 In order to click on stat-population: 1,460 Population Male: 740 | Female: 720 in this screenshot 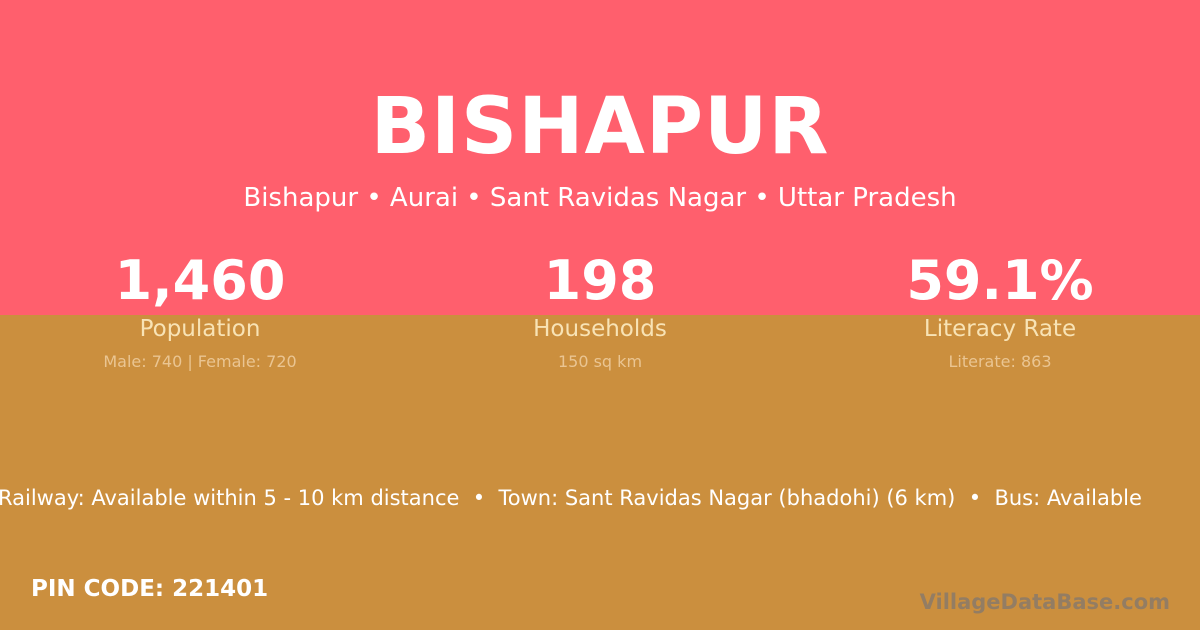, I will do `click(200, 310)`.